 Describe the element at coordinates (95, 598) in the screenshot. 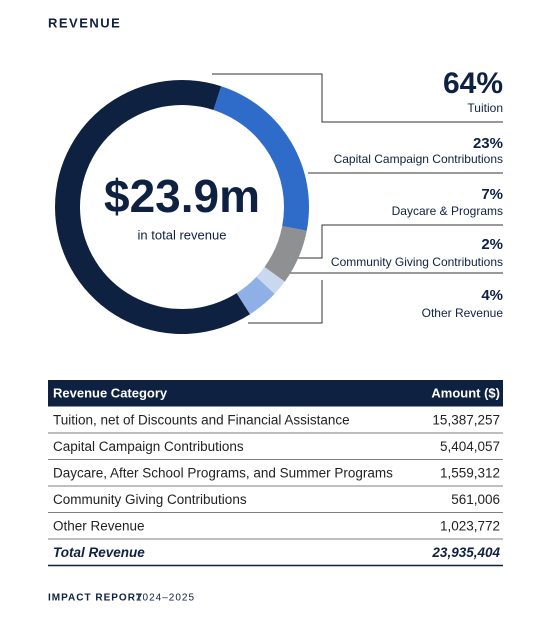

I see `footer-label: IMPACT REPORT` at that location.